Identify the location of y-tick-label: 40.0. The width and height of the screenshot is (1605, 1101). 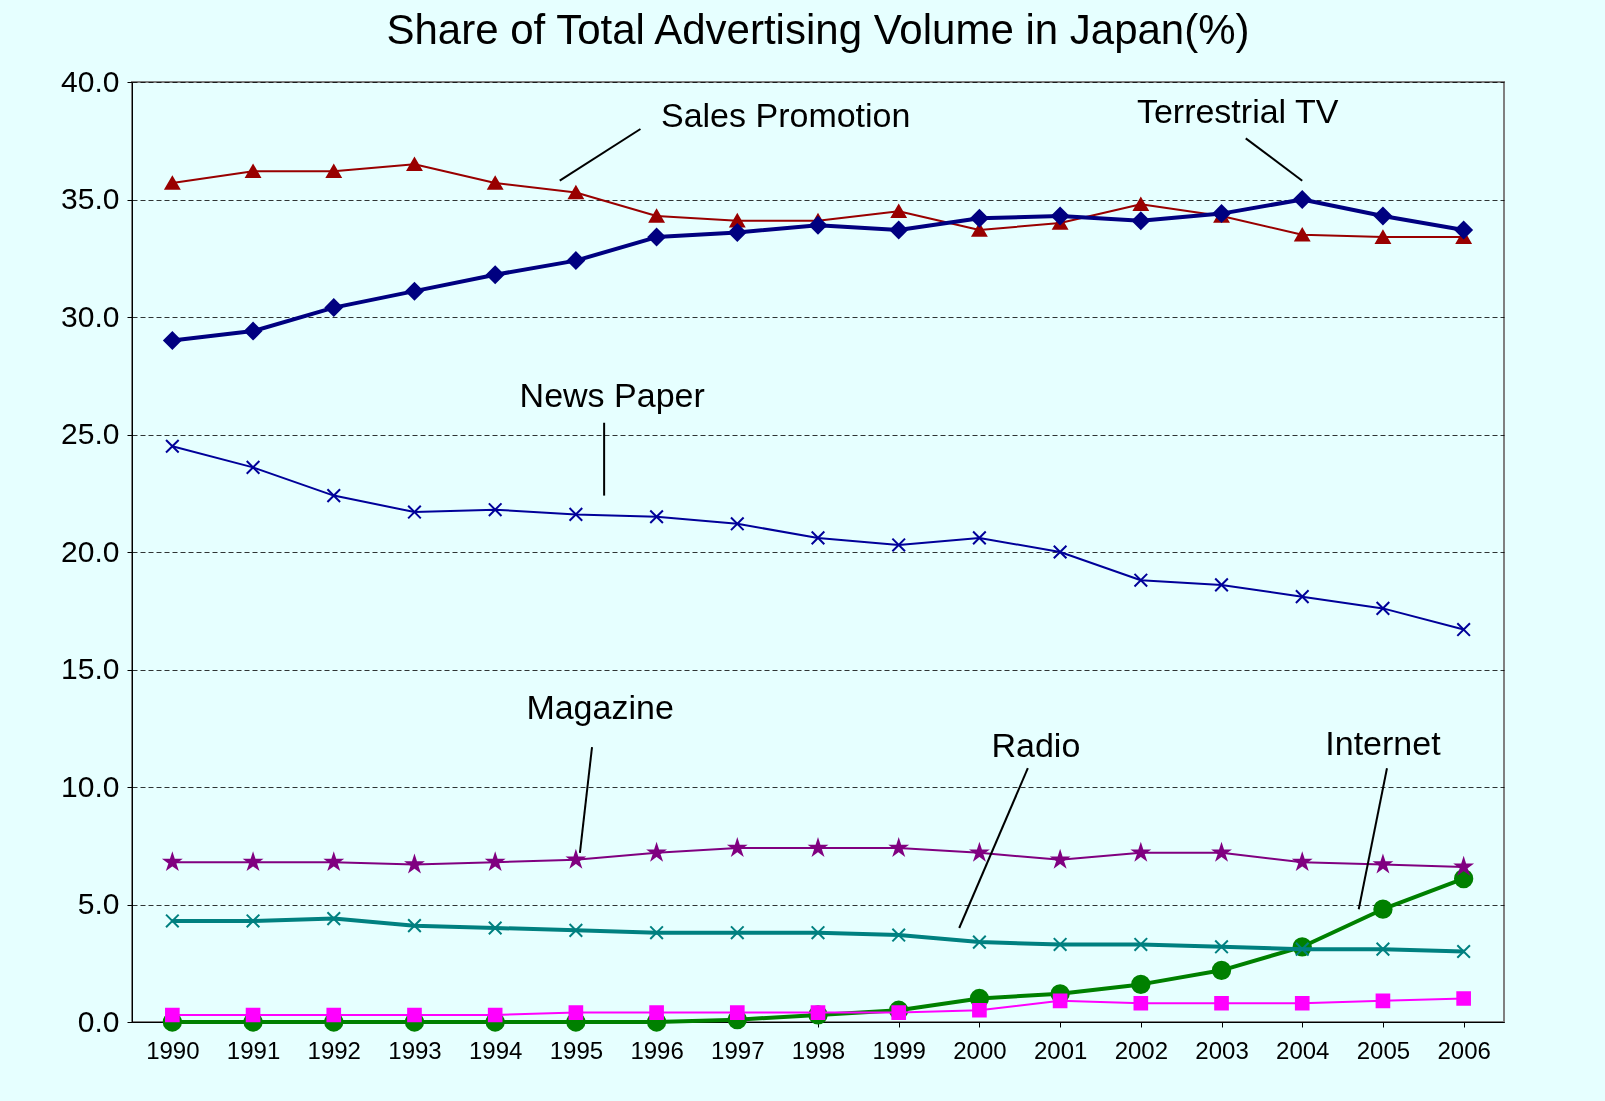
(90, 81).